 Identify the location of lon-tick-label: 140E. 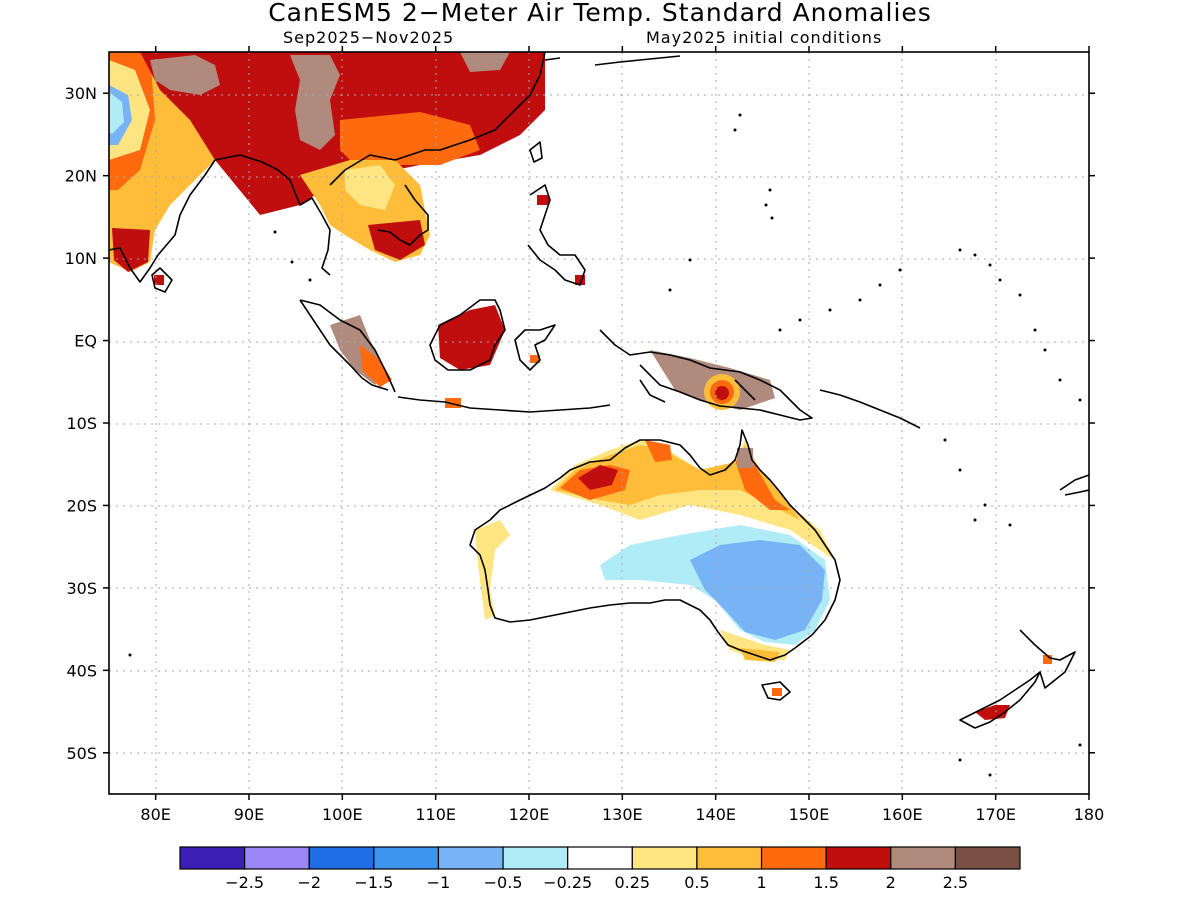
(715, 814).